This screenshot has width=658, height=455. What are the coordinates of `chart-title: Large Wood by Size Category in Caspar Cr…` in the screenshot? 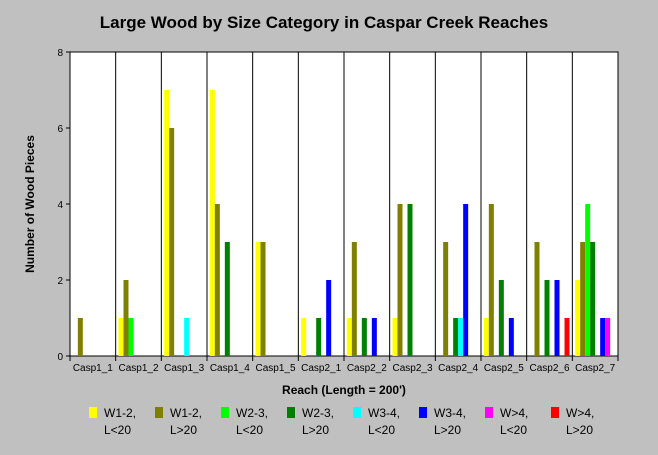 It's located at (324, 22).